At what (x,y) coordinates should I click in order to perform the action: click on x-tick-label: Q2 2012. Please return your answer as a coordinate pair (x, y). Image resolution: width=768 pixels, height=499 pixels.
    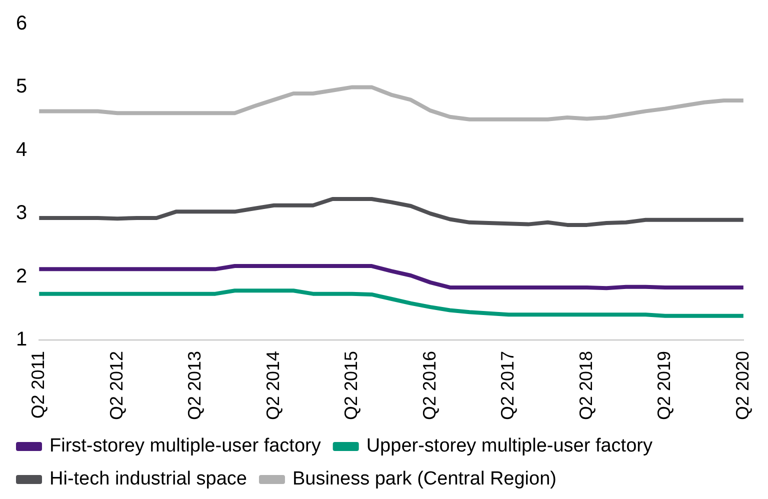
    Looking at the image, I should click on (116, 385).